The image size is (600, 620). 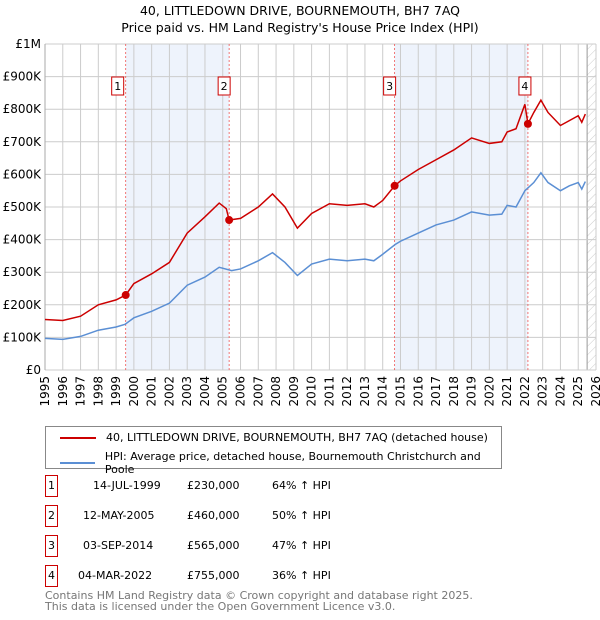 What do you see at coordinates (347, 391) in the screenshot?
I see `x-tick-label: 2012` at bounding box center [347, 391].